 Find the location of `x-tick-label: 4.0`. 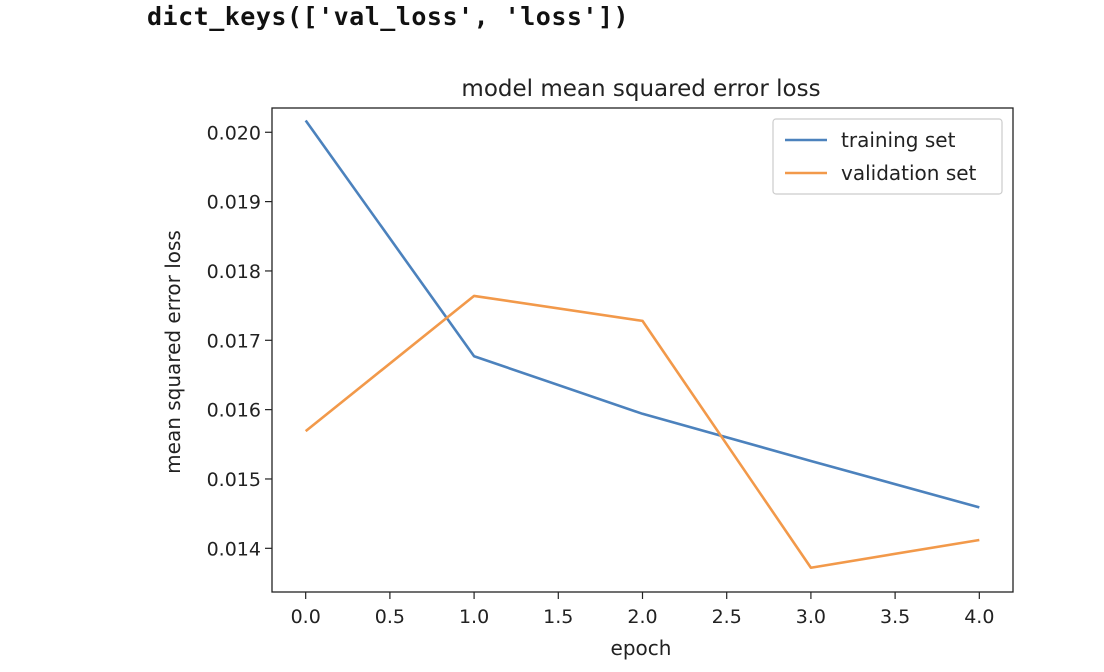

x-tick-label: 4.0 is located at coordinates (979, 617).